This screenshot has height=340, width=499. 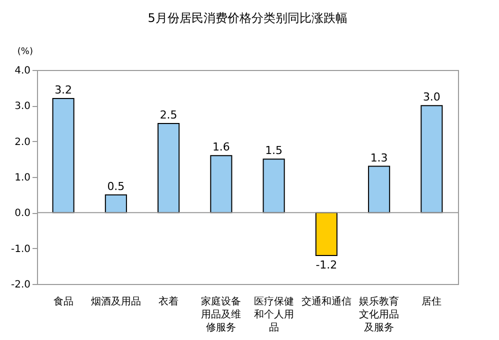 What do you see at coordinates (221, 315) in the screenshot?
I see `x-tick-label: 家庭设备用品及维修服务` at bounding box center [221, 315].